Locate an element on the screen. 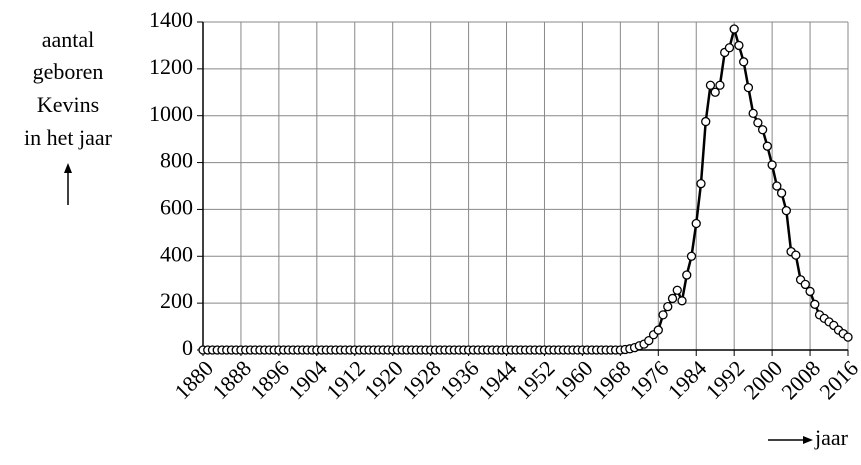 The height and width of the screenshot is (465, 861). x-tick-label: 1984 is located at coordinates (687, 379).